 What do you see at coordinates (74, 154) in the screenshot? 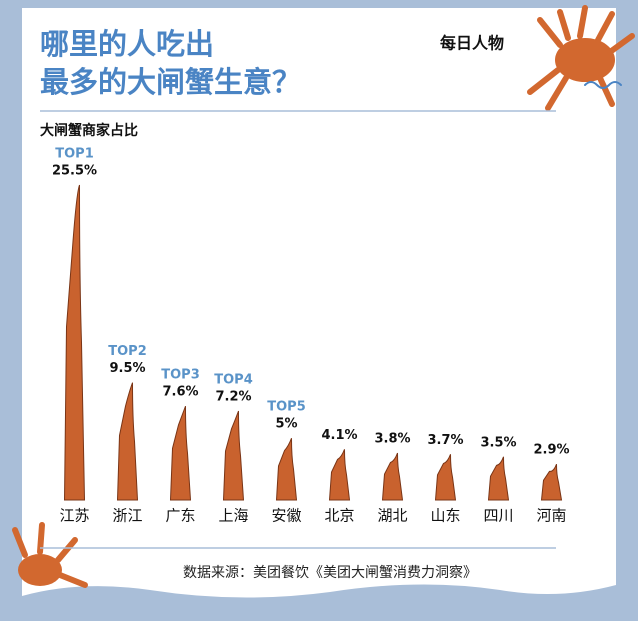
I see `rank-label: TOP1` at bounding box center [74, 154].